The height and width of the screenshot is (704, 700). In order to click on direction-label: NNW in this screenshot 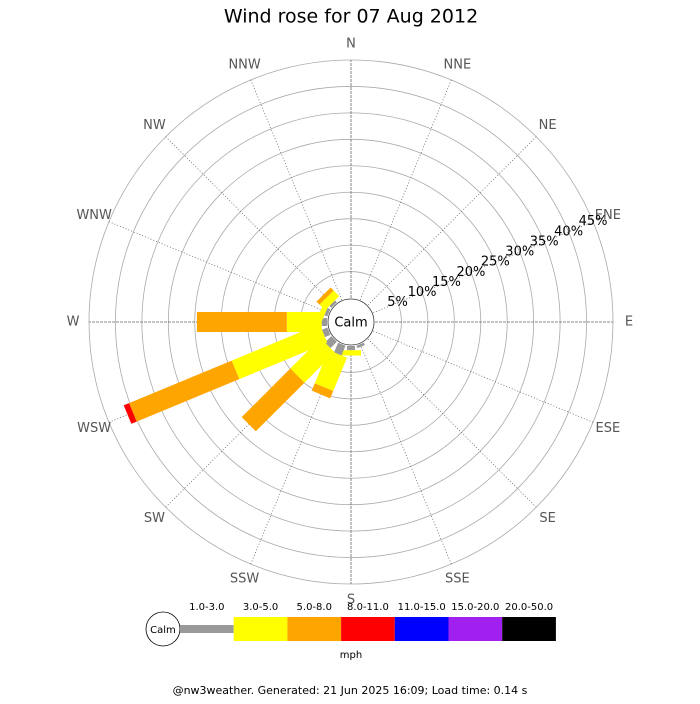, I will do `click(244, 65)`.